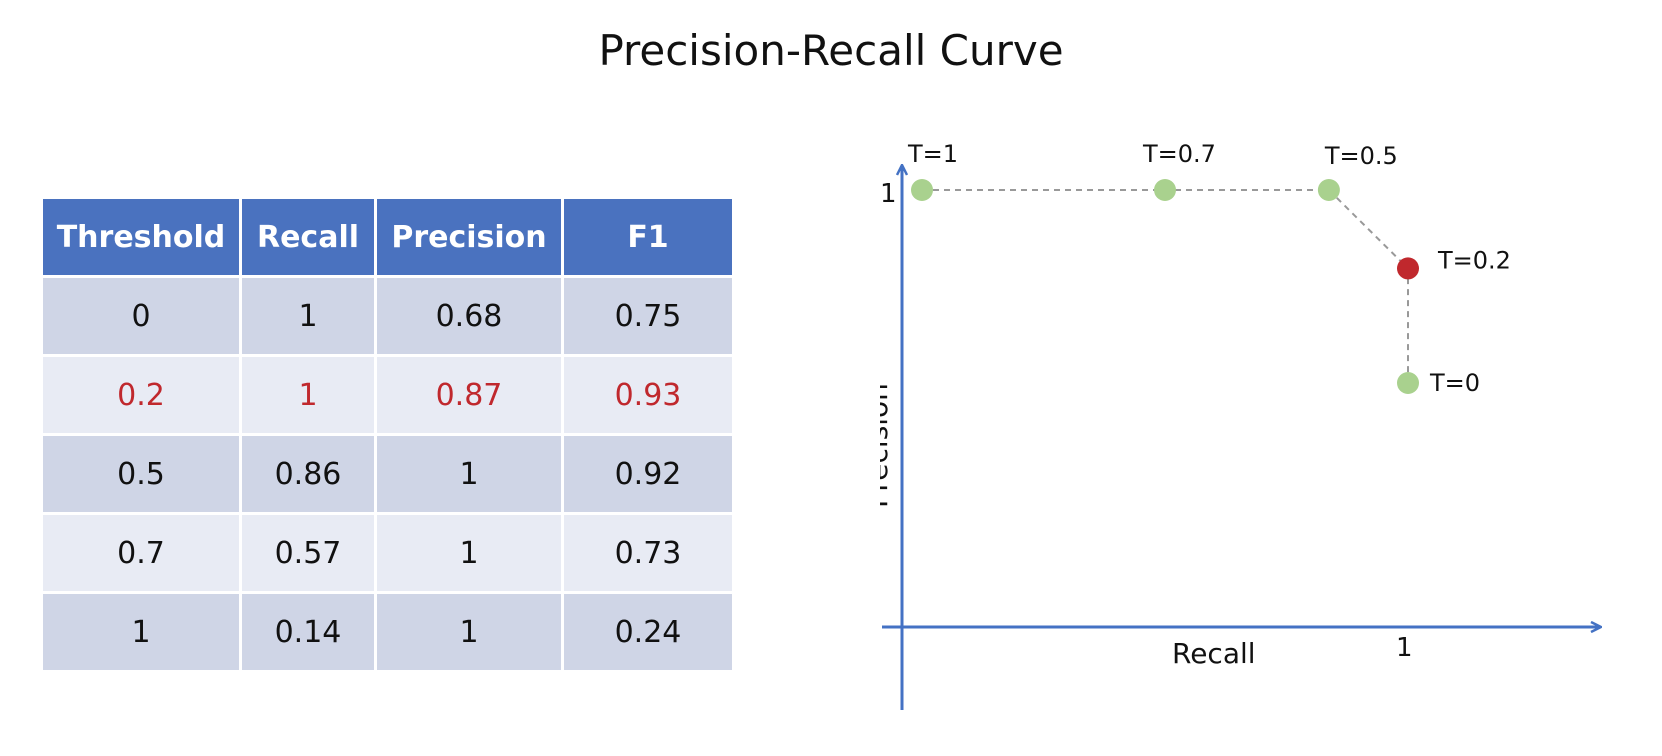 The height and width of the screenshot is (756, 1662). I want to click on x-tick-label: 1, so click(1404, 648).